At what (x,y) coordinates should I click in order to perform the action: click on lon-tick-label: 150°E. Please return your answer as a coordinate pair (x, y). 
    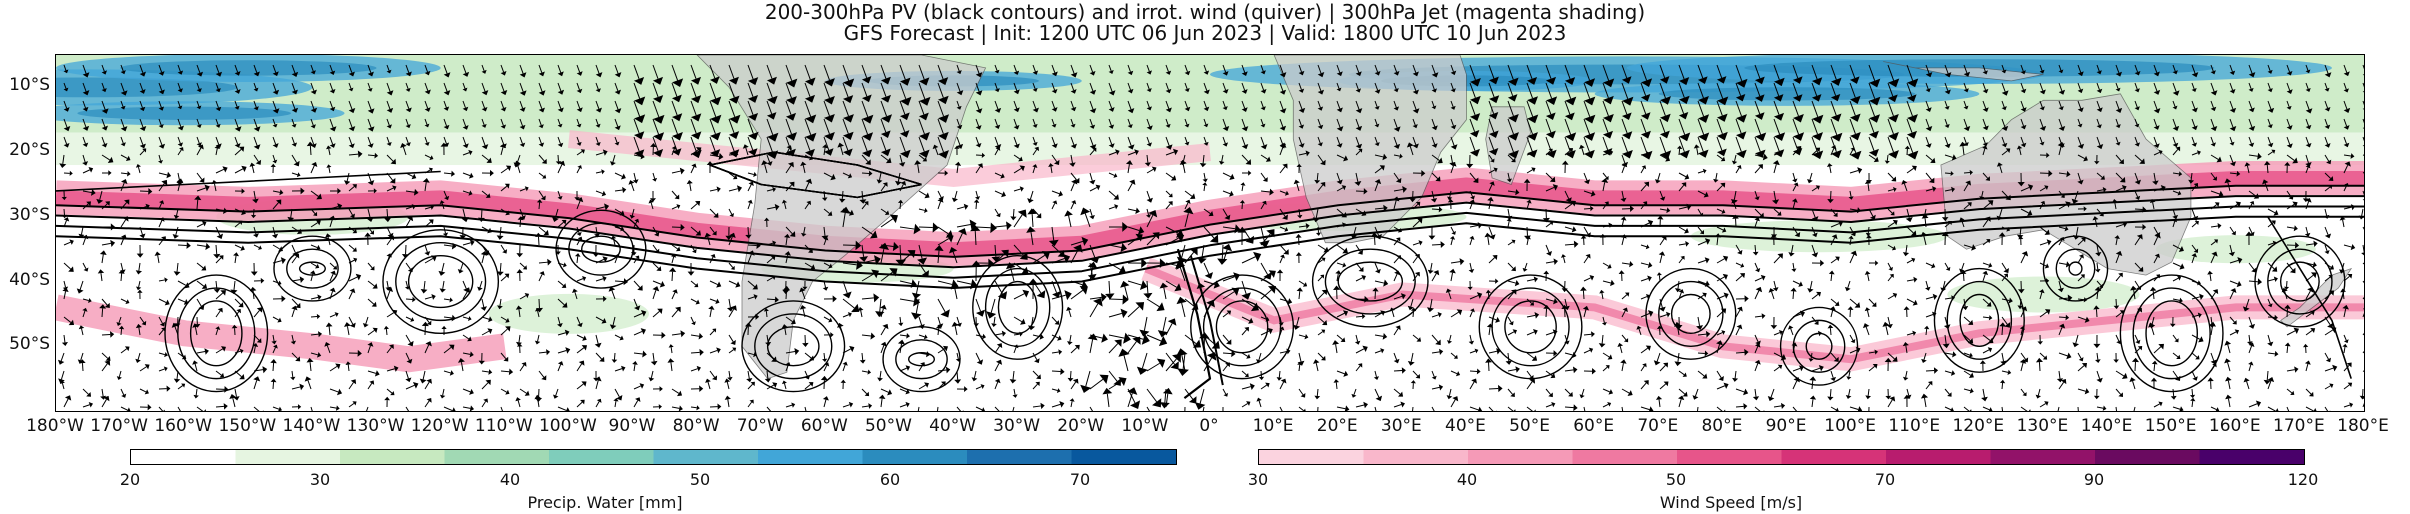
    Looking at the image, I should click on (2170, 426).